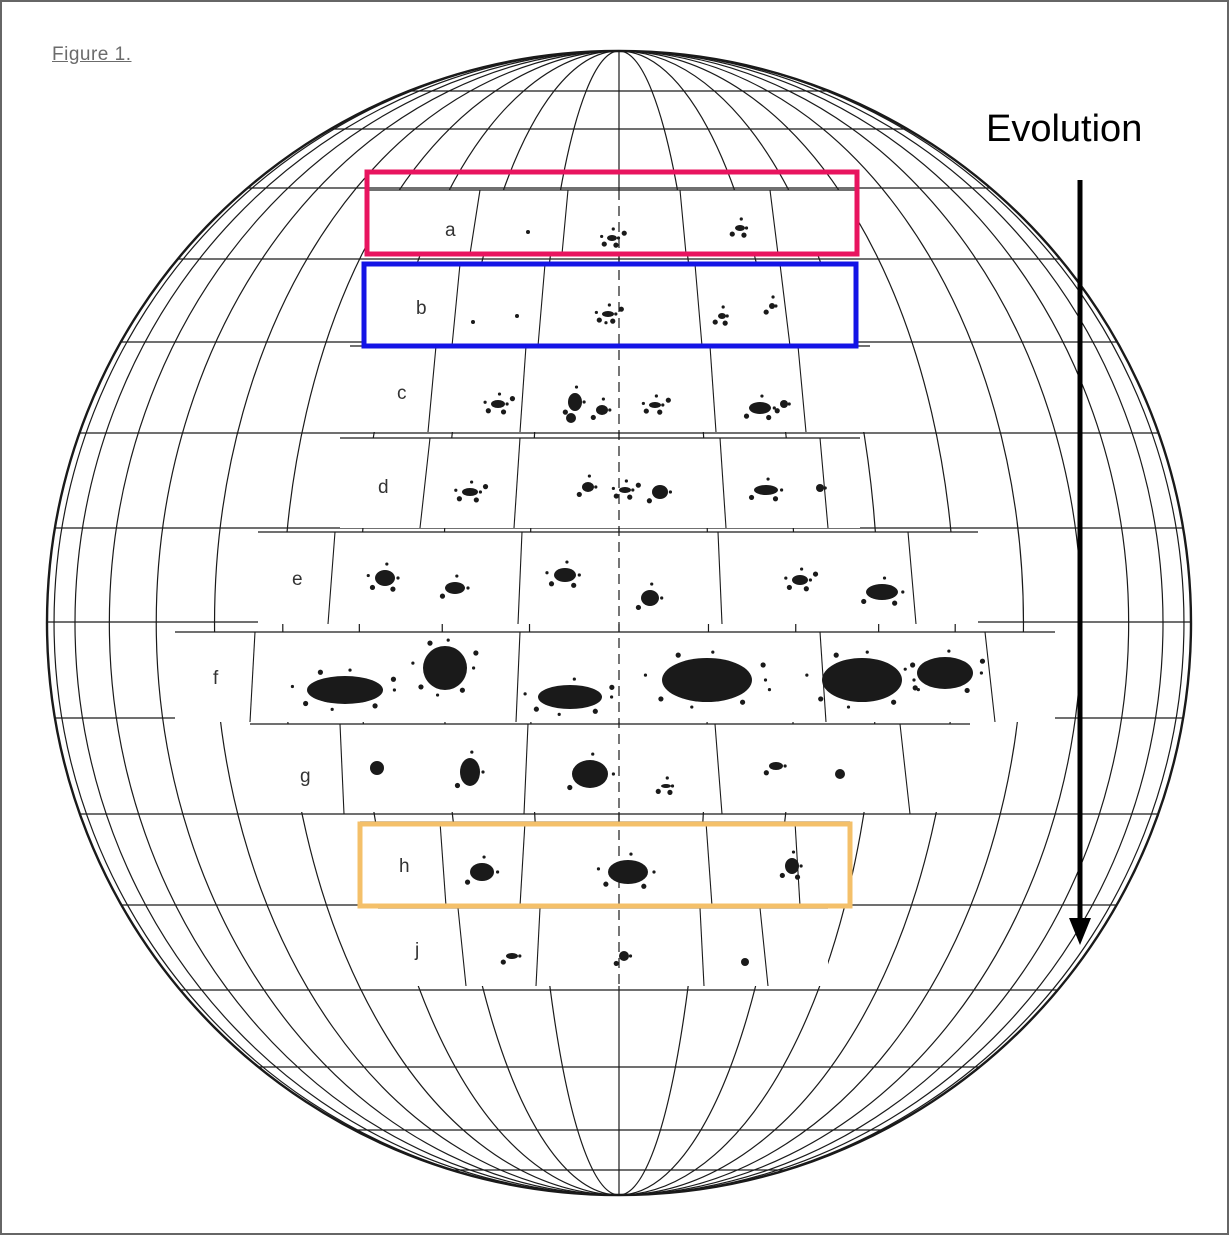 Image resolution: width=1229 pixels, height=1235 pixels. What do you see at coordinates (612, 213) in the screenshot?
I see `highlight-box-a` at bounding box center [612, 213].